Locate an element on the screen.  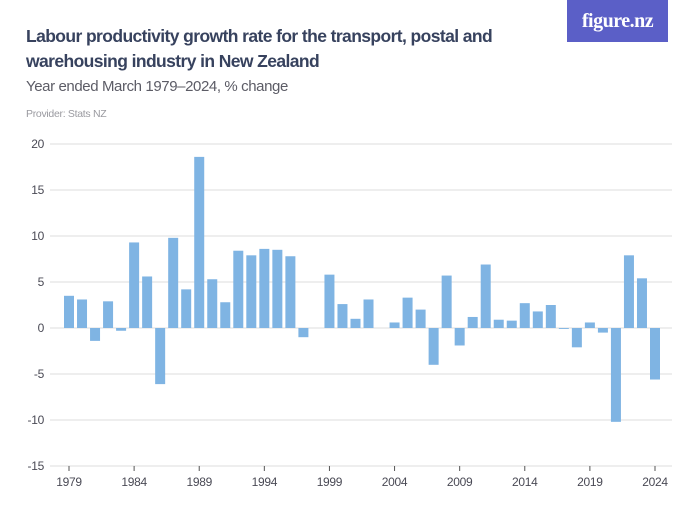
figure-nz-logo: figure.nz is located at coordinates (617, 21).